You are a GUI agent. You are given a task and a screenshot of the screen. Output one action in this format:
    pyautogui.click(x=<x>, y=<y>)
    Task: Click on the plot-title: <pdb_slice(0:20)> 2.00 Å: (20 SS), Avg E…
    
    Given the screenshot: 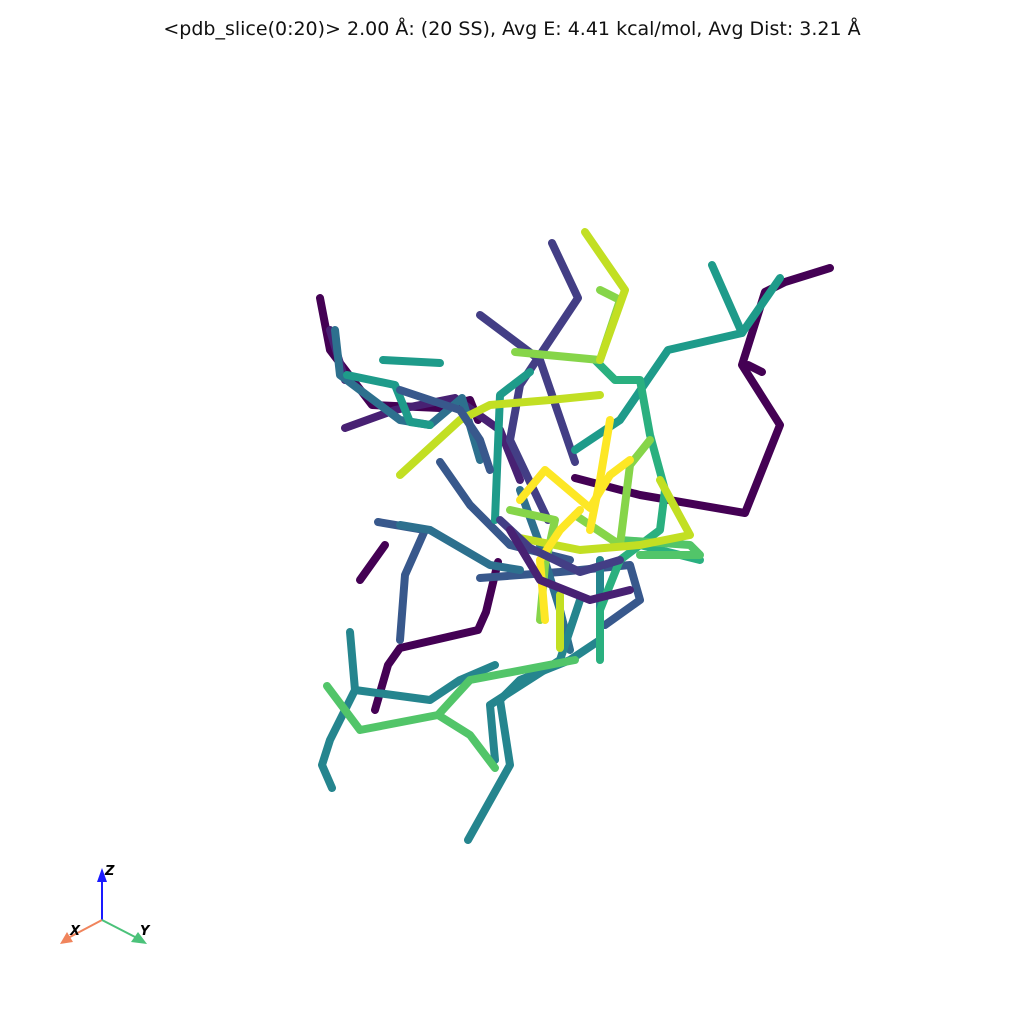 What is the action you would take?
    pyautogui.click(x=512, y=29)
    